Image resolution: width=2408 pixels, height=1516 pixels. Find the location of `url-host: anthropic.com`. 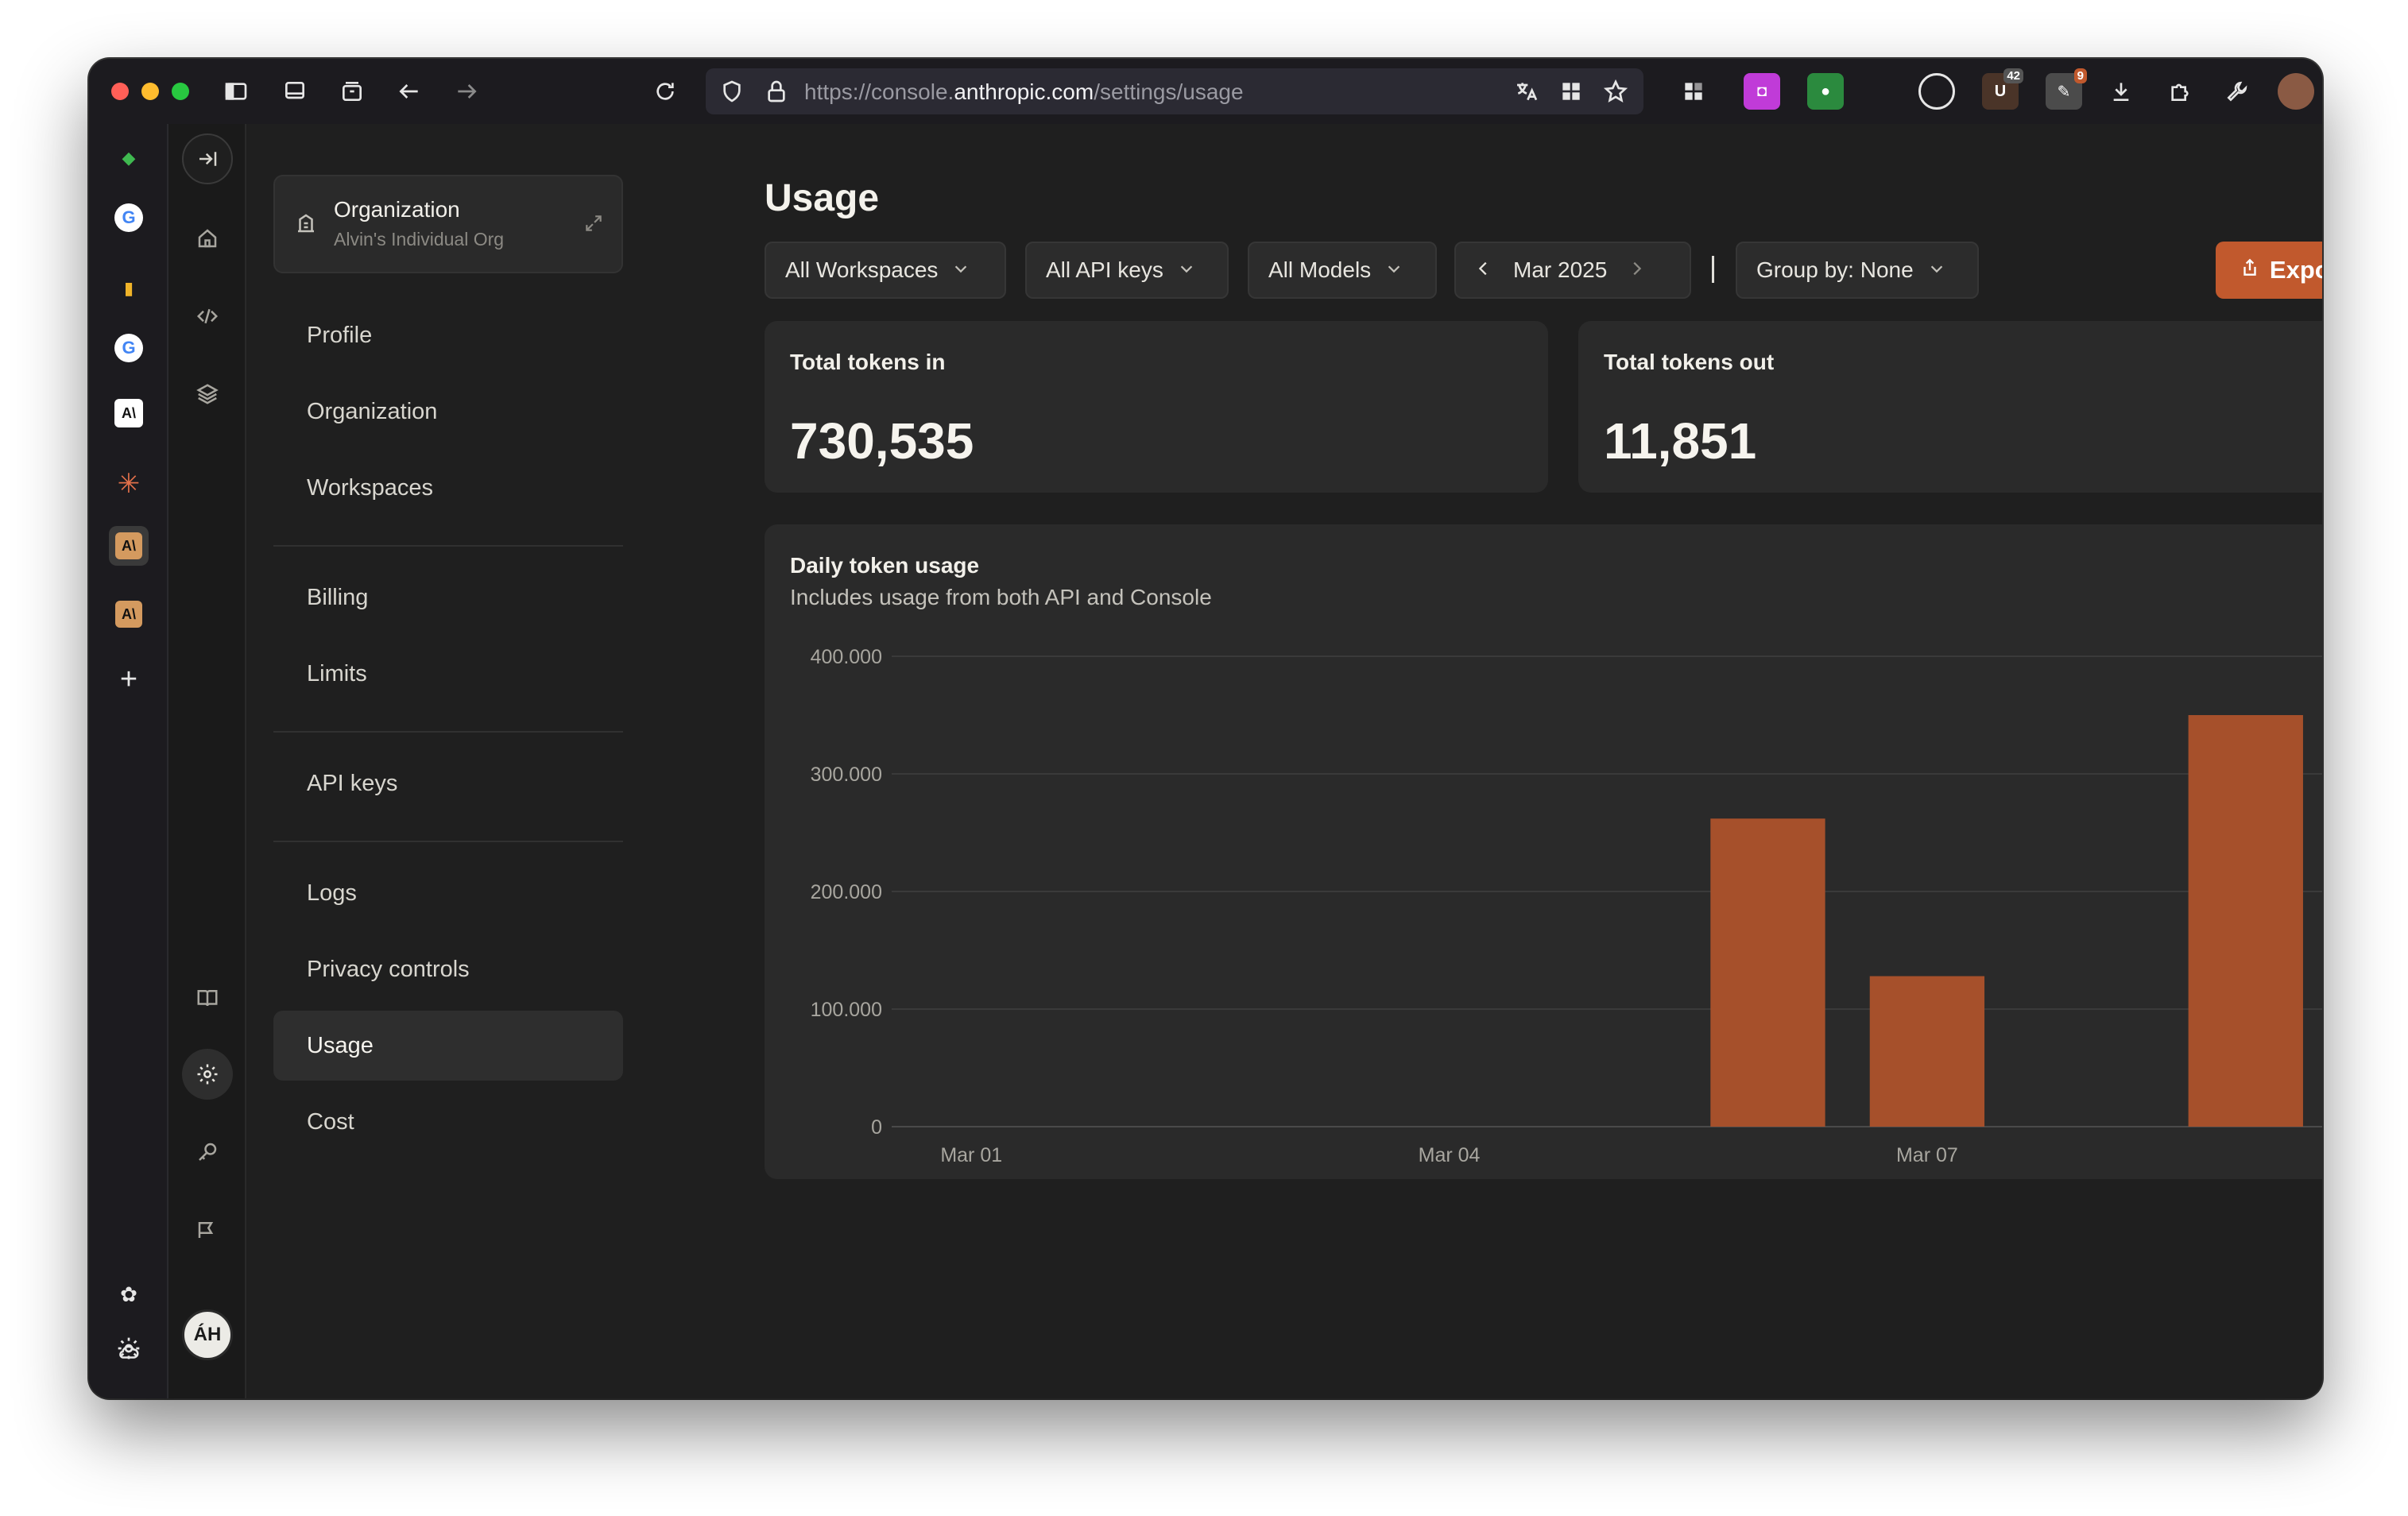

url-host: anthropic.com is located at coordinates (1024, 91).